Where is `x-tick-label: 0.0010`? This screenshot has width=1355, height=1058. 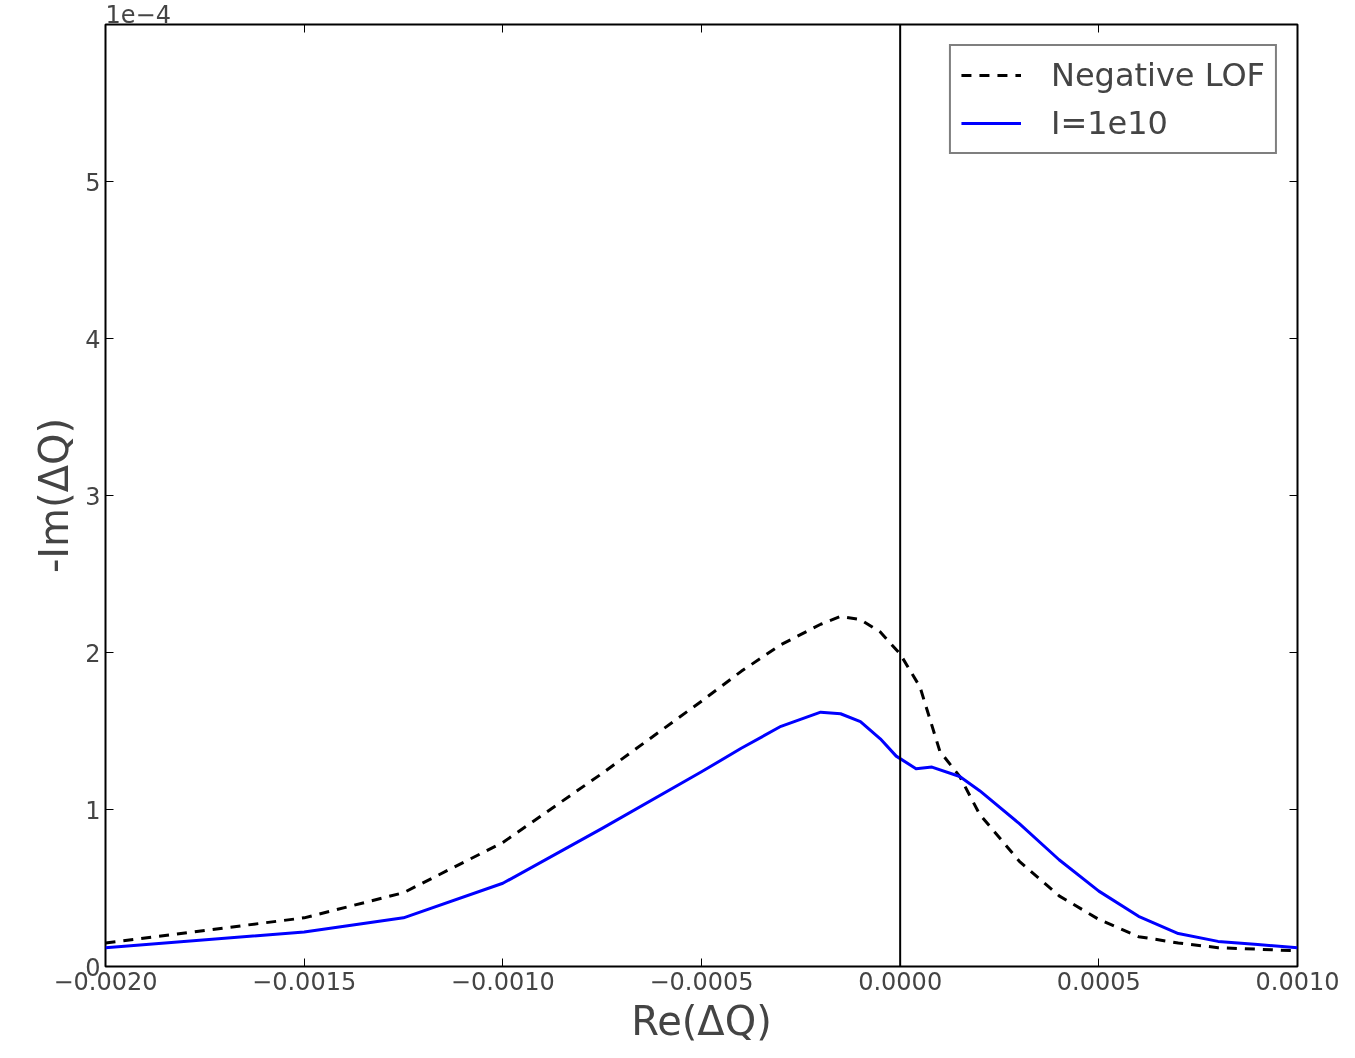 x-tick-label: 0.0010 is located at coordinates (1297, 981).